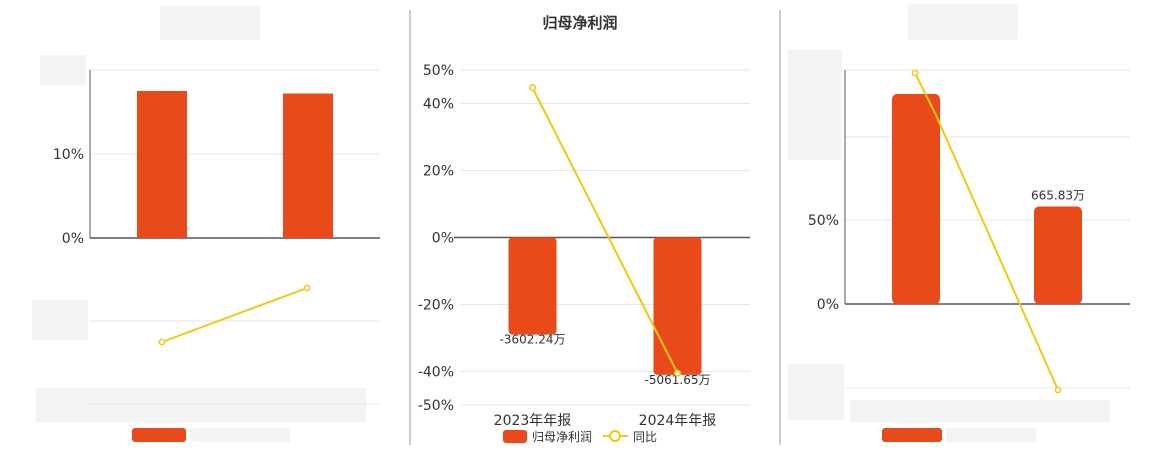  What do you see at coordinates (438, 172) in the screenshot?
I see `y-tick-label: 20%` at bounding box center [438, 172].